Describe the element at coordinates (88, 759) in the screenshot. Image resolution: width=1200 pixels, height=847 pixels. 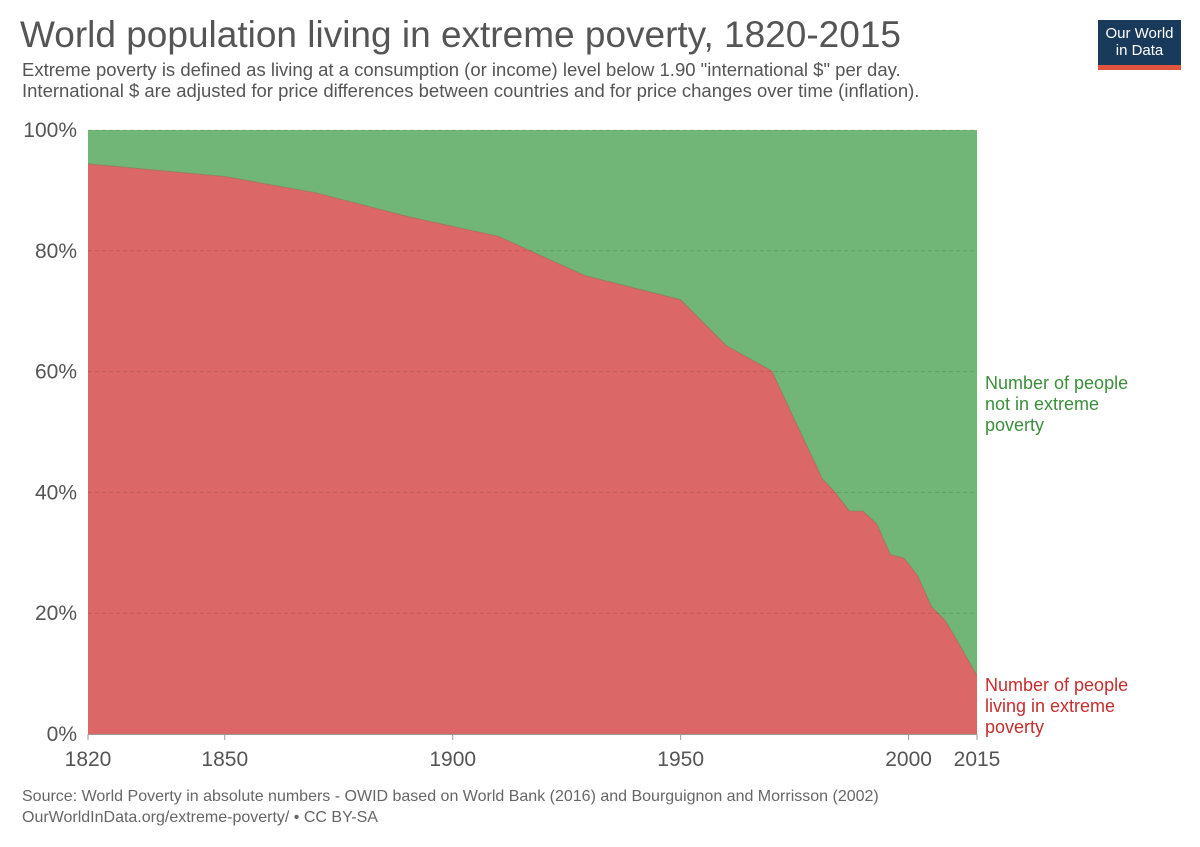
I see `x-tick-label: 1820` at that location.